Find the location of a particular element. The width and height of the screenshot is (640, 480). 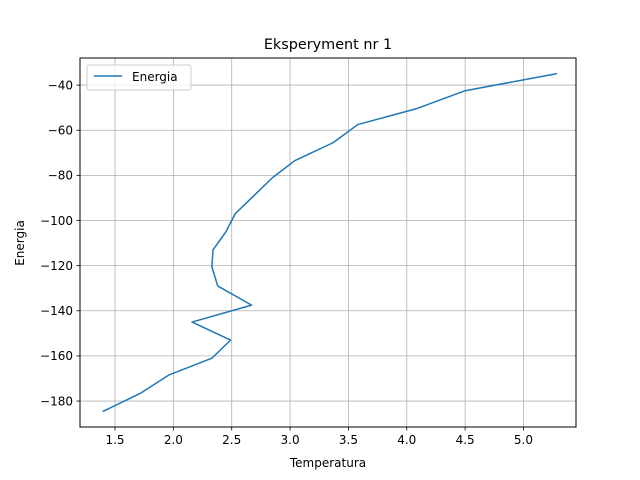

x-tick-label: 4.0 is located at coordinates (406, 440).